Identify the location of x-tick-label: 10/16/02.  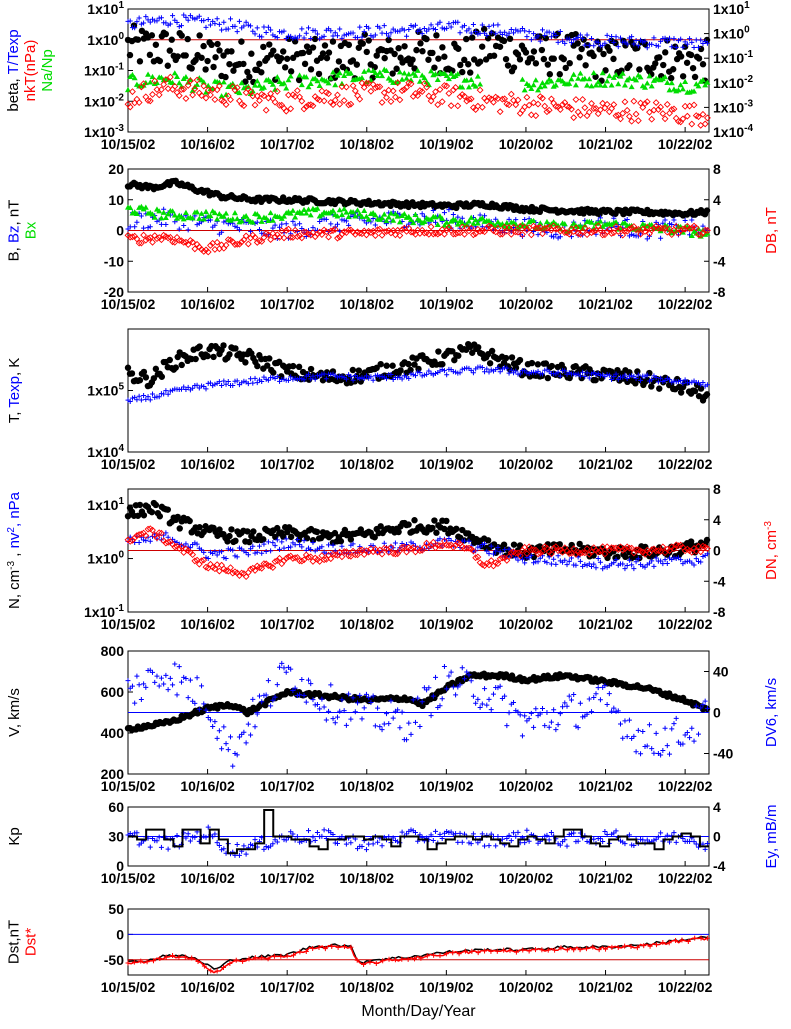
(207, 987).